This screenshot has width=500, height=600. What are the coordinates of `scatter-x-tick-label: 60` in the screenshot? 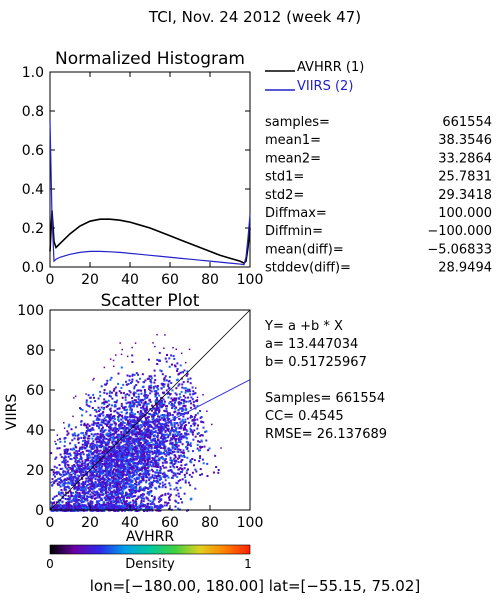 It's located at (170, 523).